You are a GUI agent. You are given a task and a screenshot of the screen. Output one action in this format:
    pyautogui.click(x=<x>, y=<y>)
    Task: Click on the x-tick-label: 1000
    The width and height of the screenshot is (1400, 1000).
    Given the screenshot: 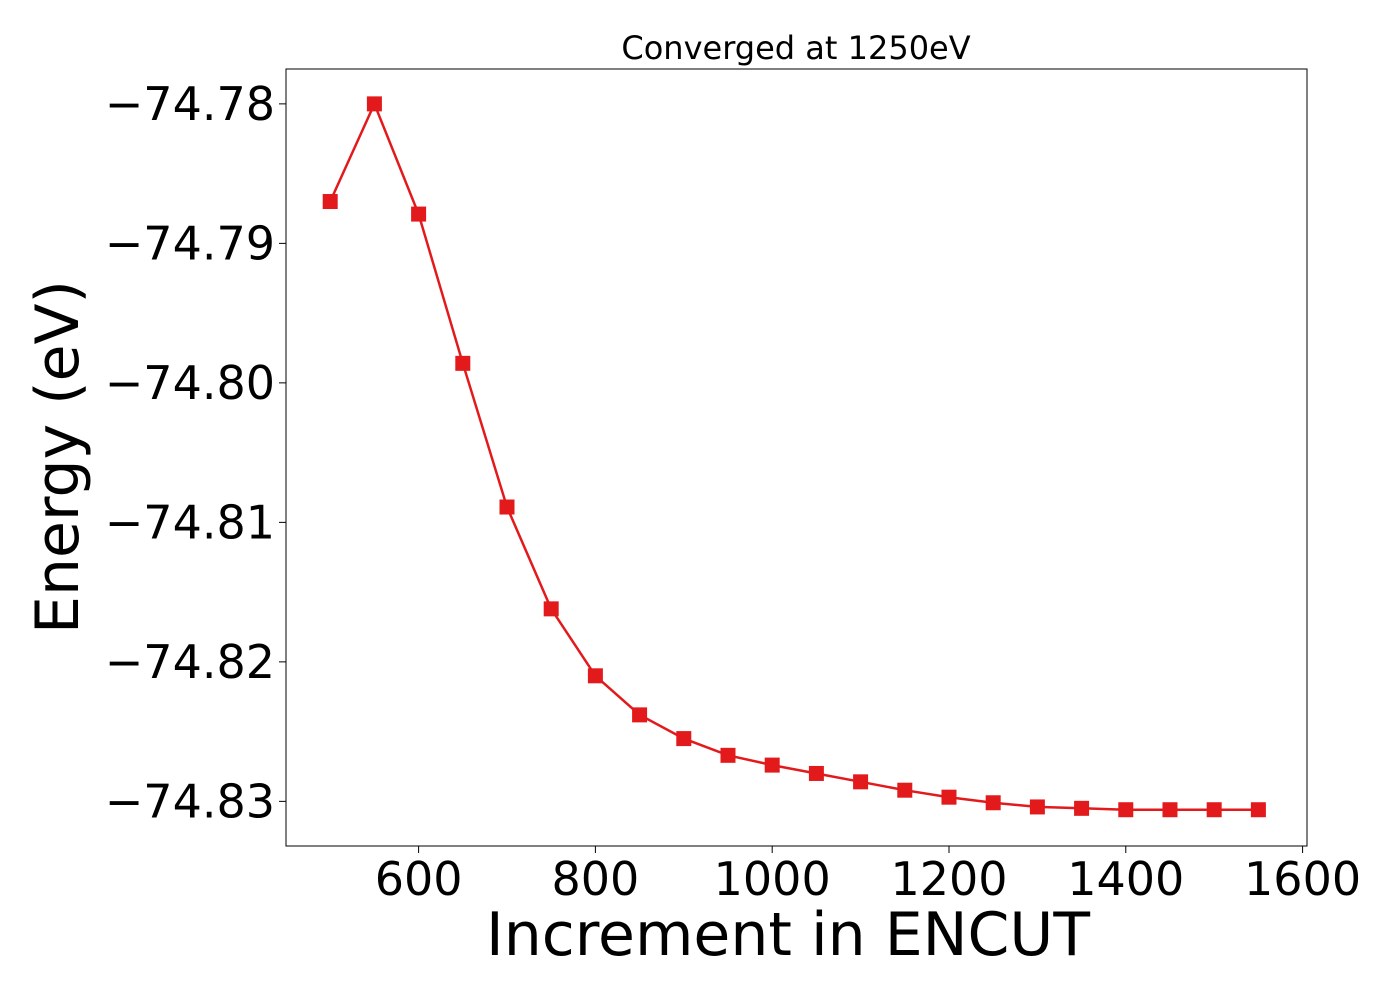 What is the action you would take?
    pyautogui.click(x=772, y=879)
    